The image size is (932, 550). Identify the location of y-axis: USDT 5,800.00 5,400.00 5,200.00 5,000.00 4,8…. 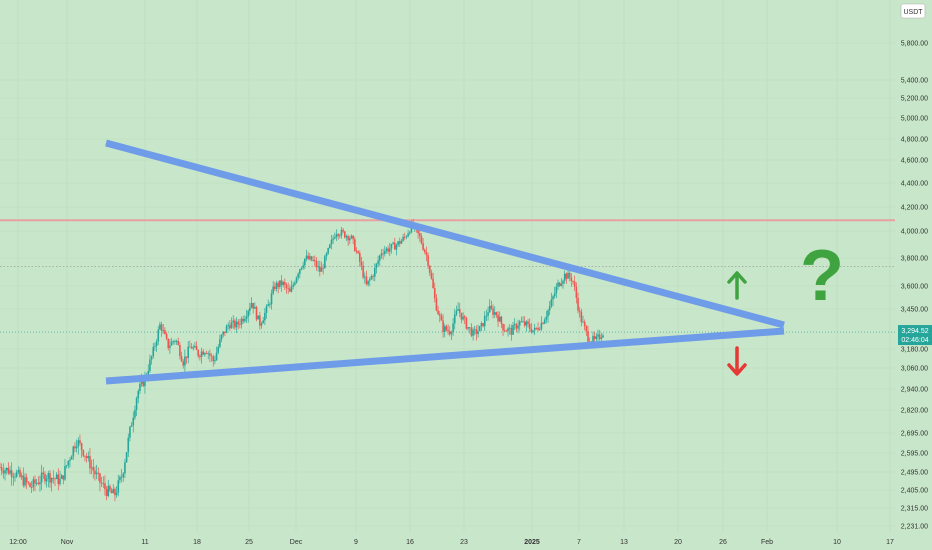
(913, 275).